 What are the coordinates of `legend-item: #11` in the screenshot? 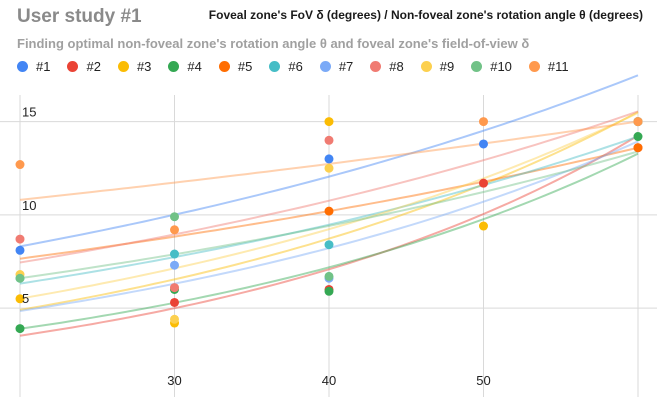 It's located at (548, 66).